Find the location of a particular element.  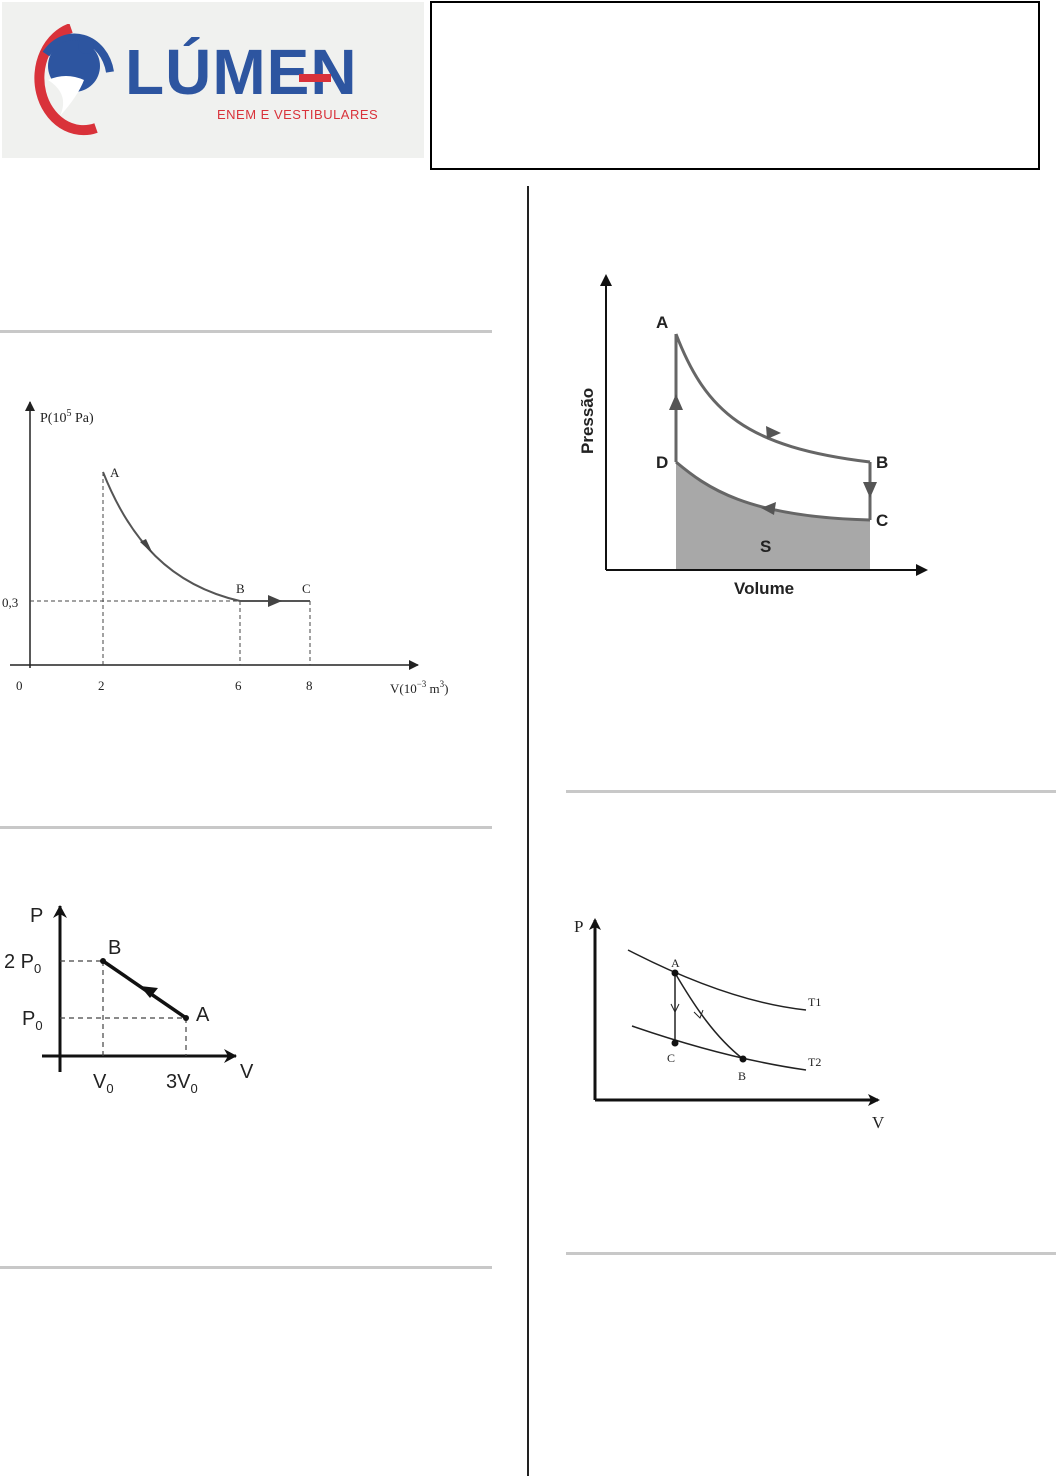

header-info-box is located at coordinates (735, 85).